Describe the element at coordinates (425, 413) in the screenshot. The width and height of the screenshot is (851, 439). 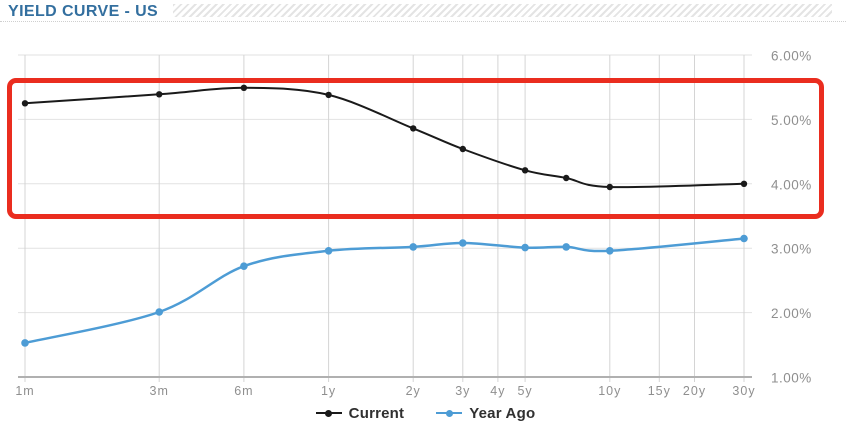
I see `chart-legend: Current Year Ago` at that location.